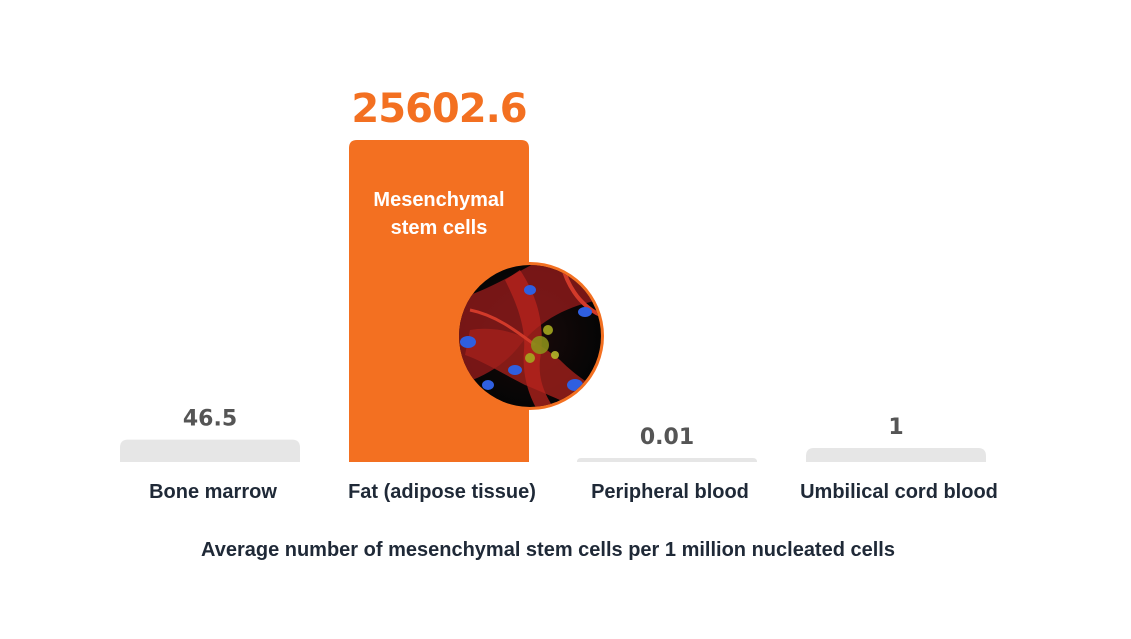 The image size is (1131, 639). I want to click on value-label: 0.01, so click(667, 437).